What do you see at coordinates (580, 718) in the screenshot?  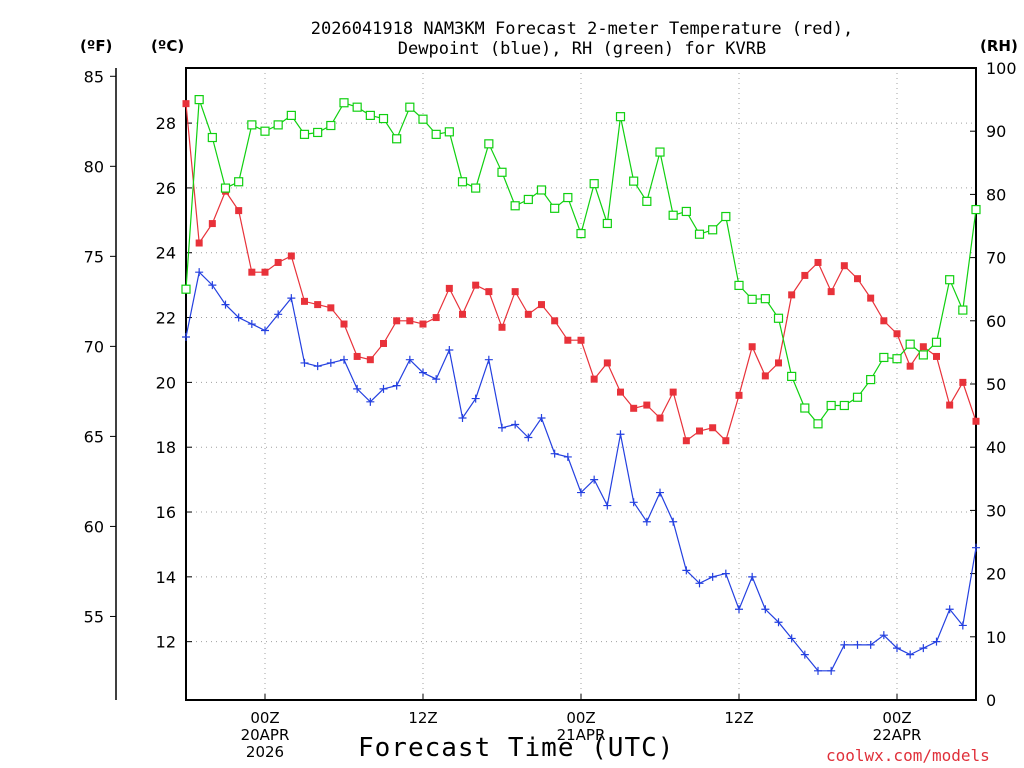 I see `x-tick-label: 00Z` at bounding box center [580, 718].